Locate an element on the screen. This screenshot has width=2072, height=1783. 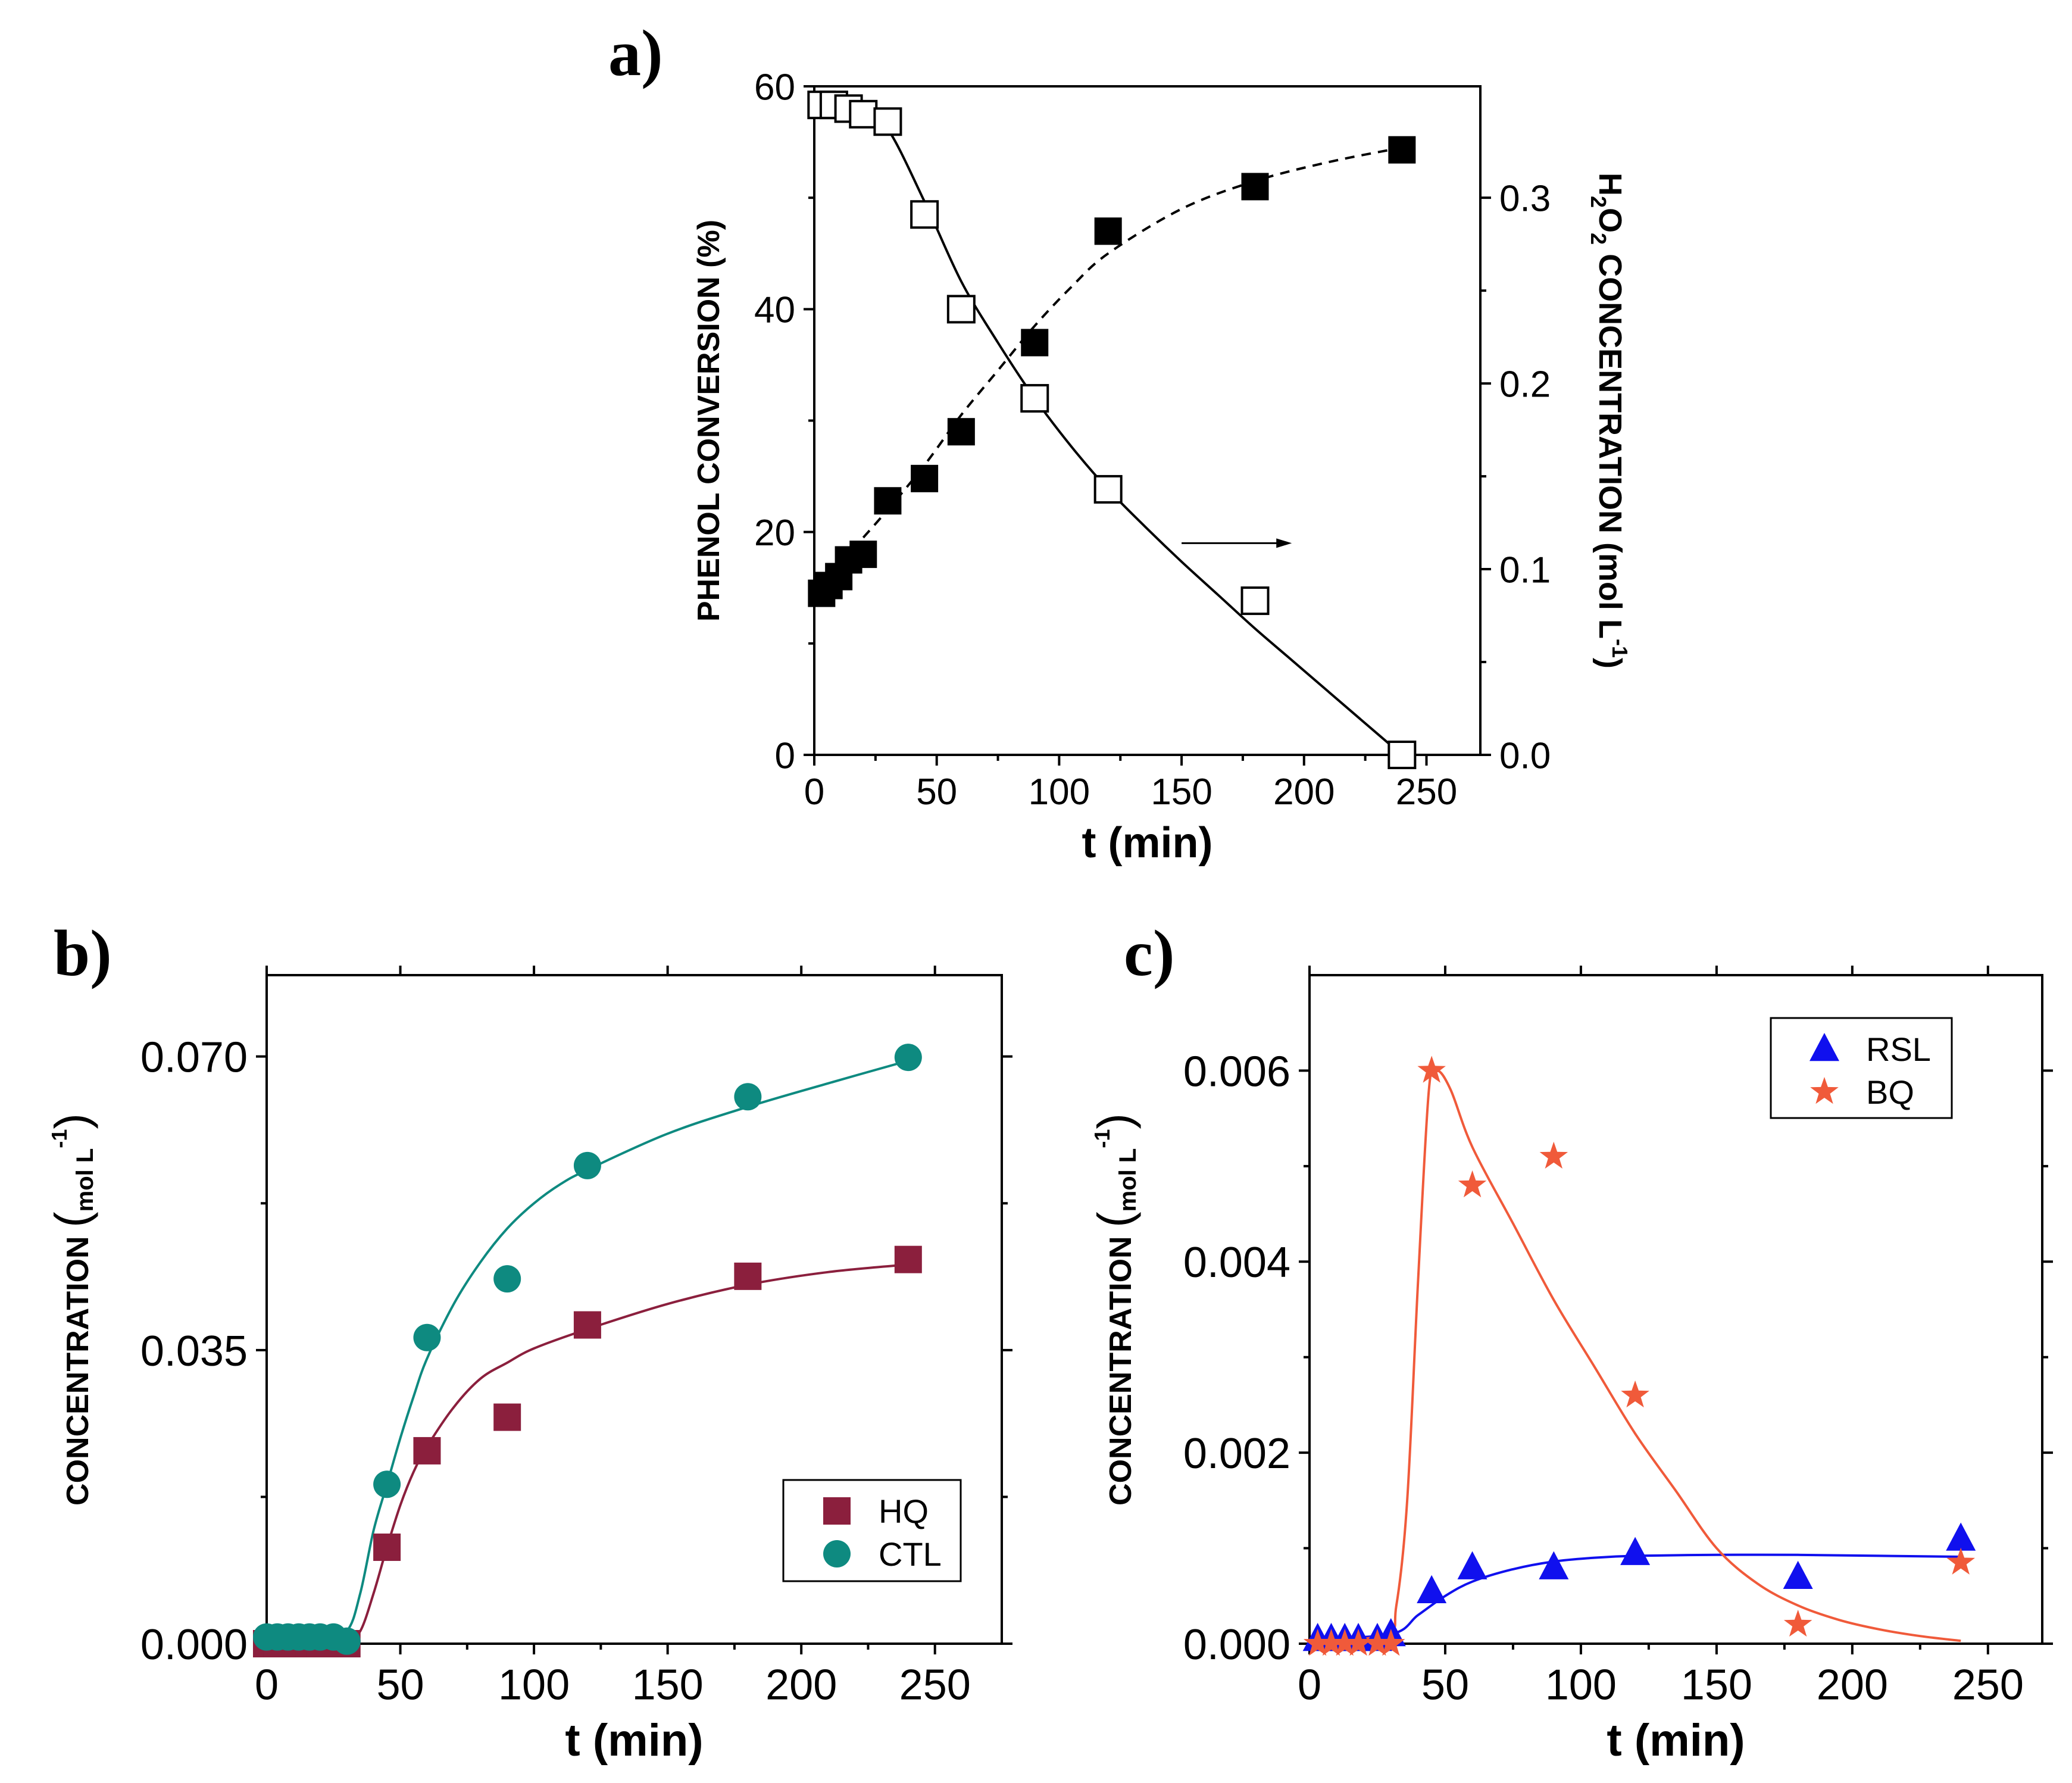
y2-axis-label-part: H is located at coordinates (1610, 184).